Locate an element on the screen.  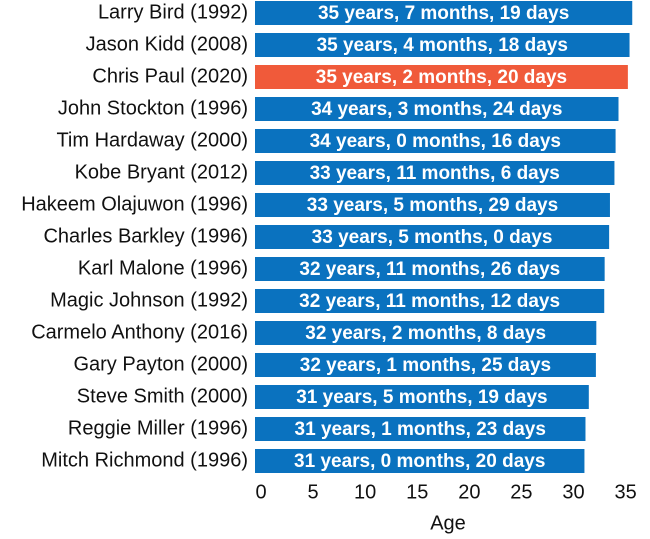
x-tick-label: 15 is located at coordinates (417, 492).